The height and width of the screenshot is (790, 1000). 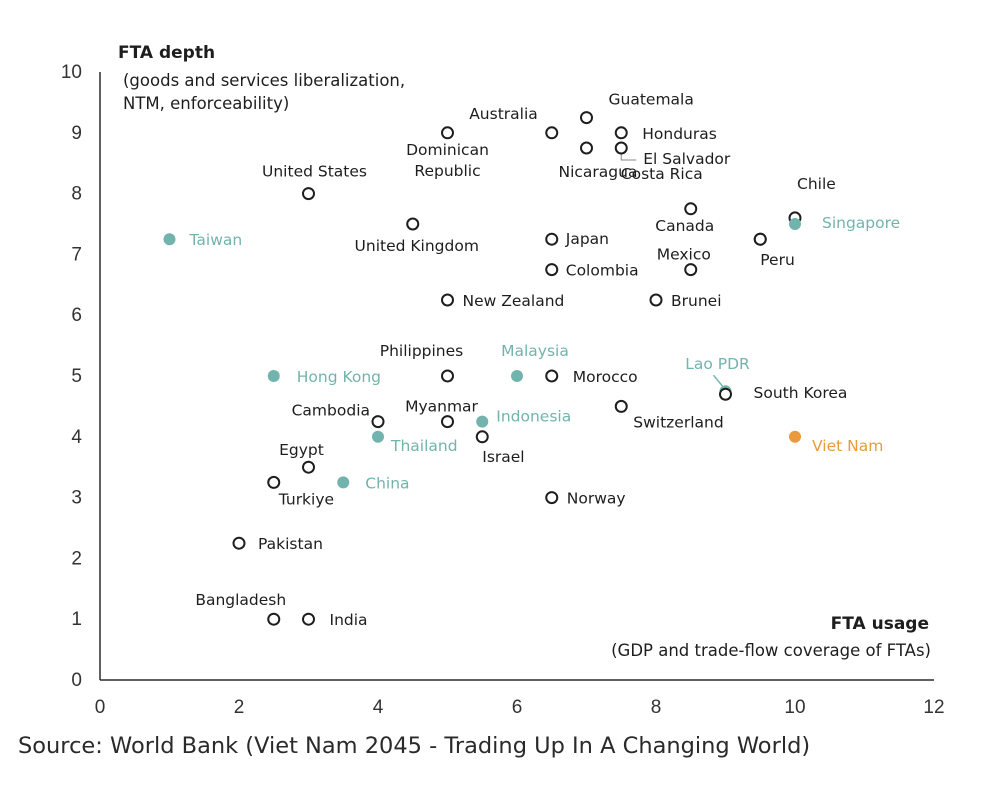 I want to click on point-india, so click(x=308, y=619).